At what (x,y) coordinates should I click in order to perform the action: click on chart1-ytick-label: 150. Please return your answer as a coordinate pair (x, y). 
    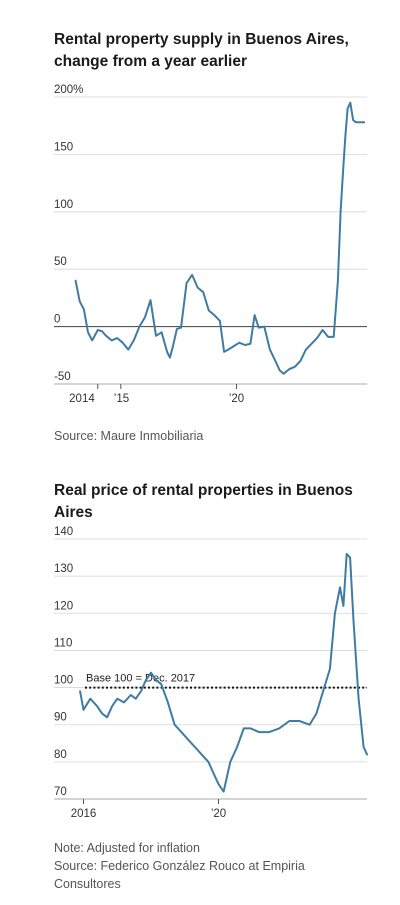
    Looking at the image, I should click on (63, 147).